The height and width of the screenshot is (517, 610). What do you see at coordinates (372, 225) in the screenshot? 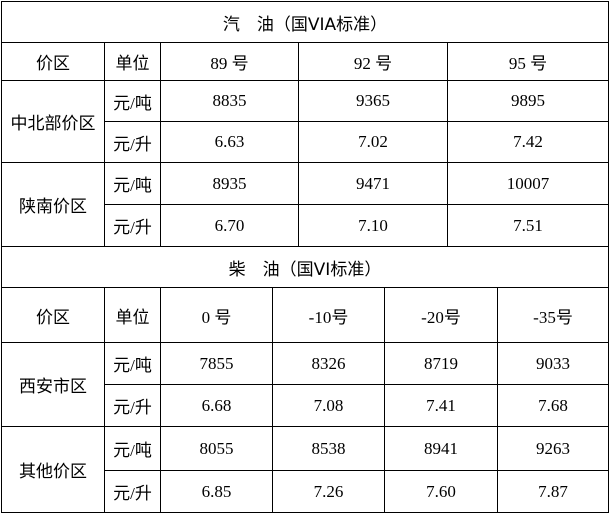
I see `price-cell: 7.10` at bounding box center [372, 225].